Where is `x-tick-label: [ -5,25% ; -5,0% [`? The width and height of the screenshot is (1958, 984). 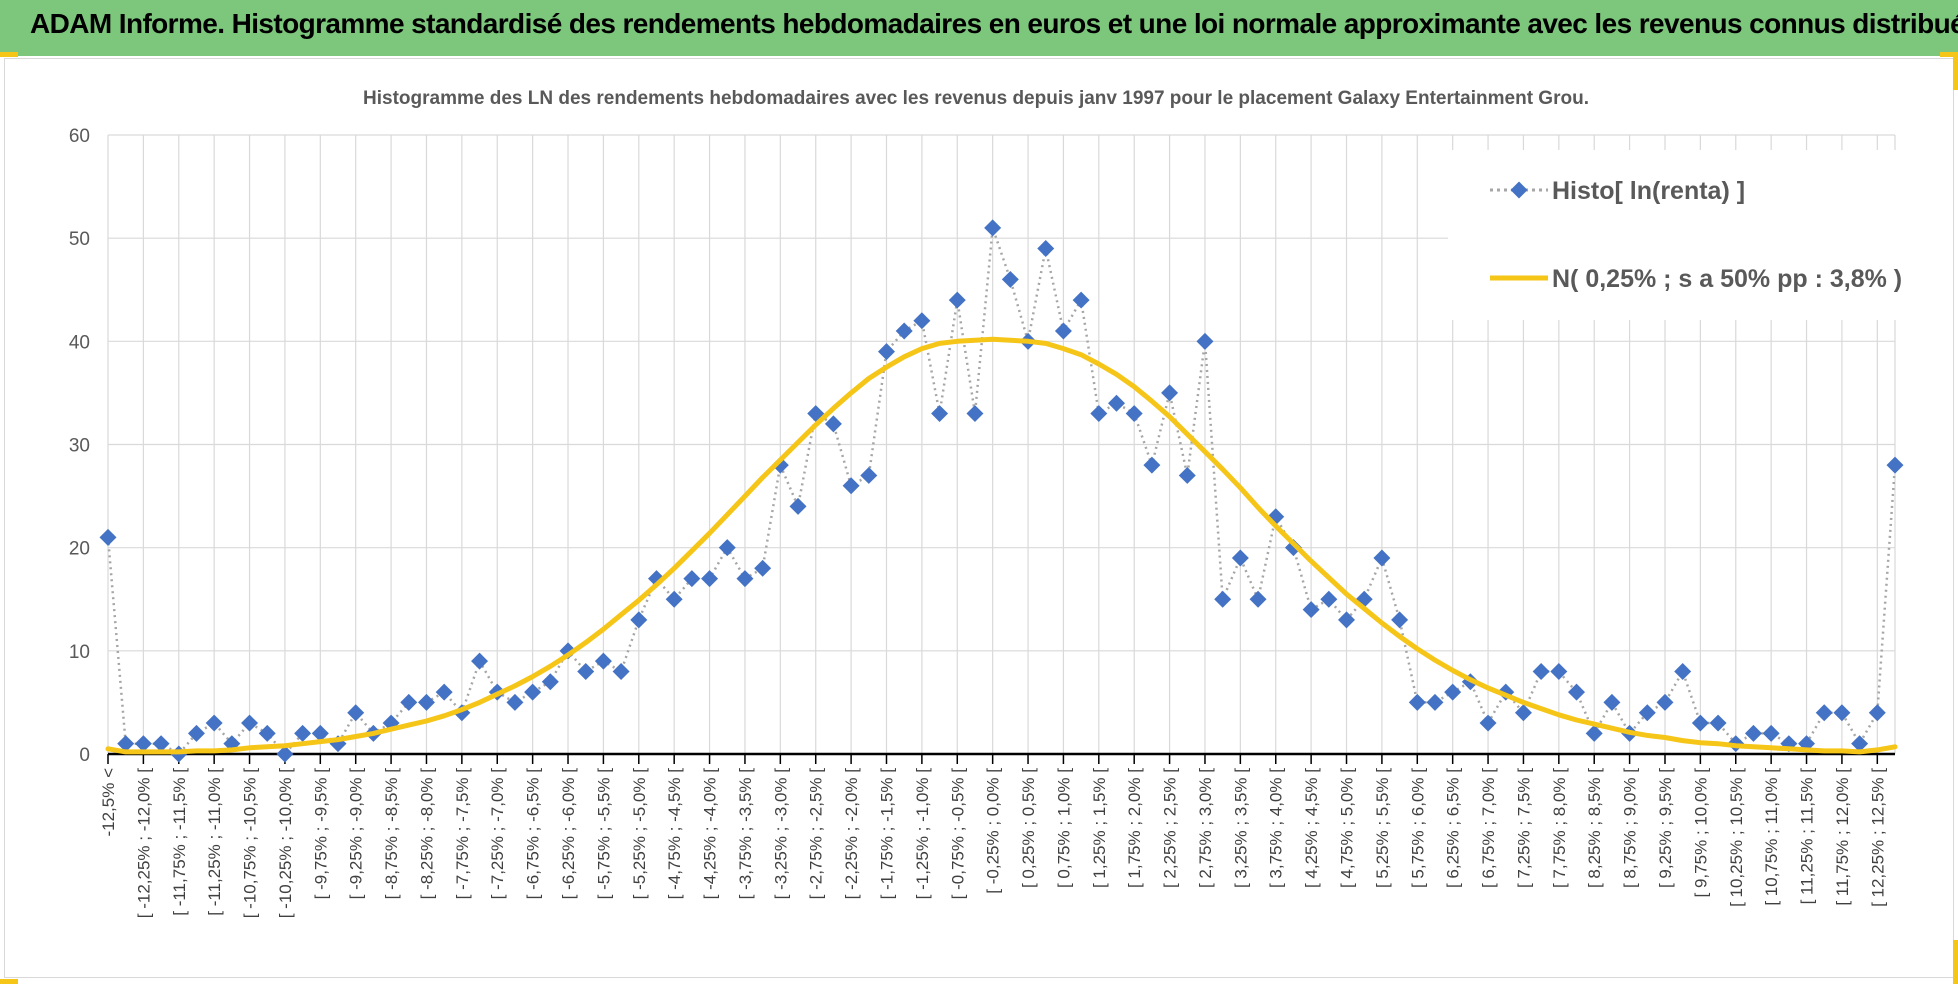 x-tick-label: [ -5,25% ; -5,0% [ is located at coordinates (639, 834).